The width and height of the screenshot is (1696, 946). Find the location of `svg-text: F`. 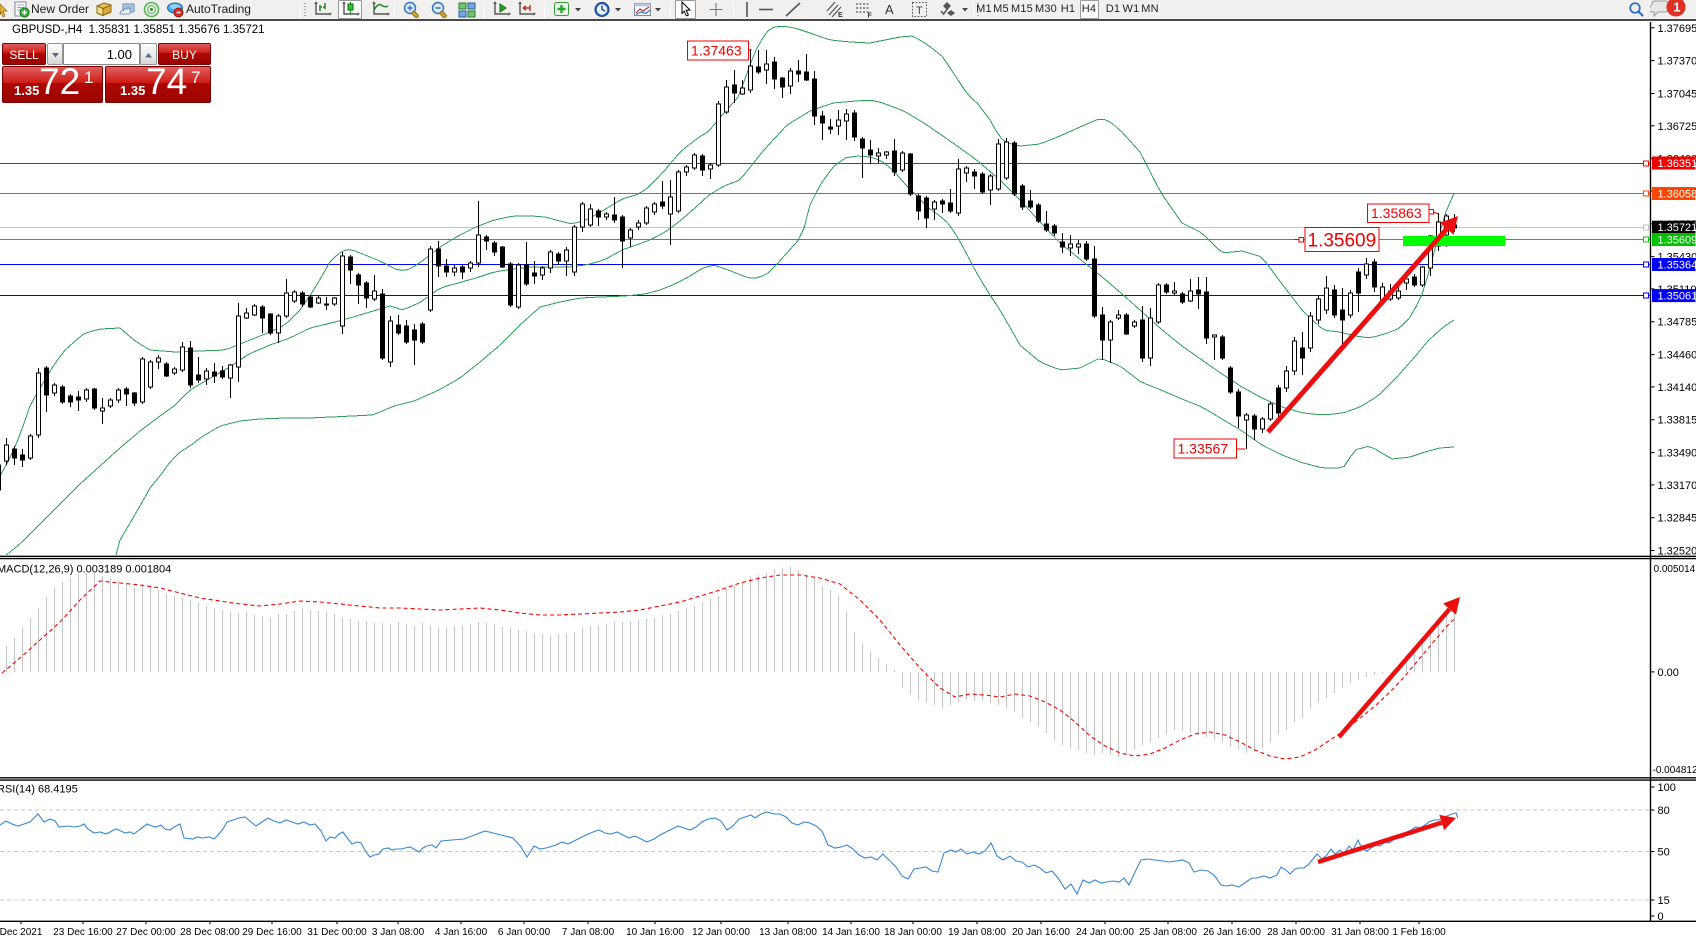

svg-text: F is located at coordinates (870, 16).